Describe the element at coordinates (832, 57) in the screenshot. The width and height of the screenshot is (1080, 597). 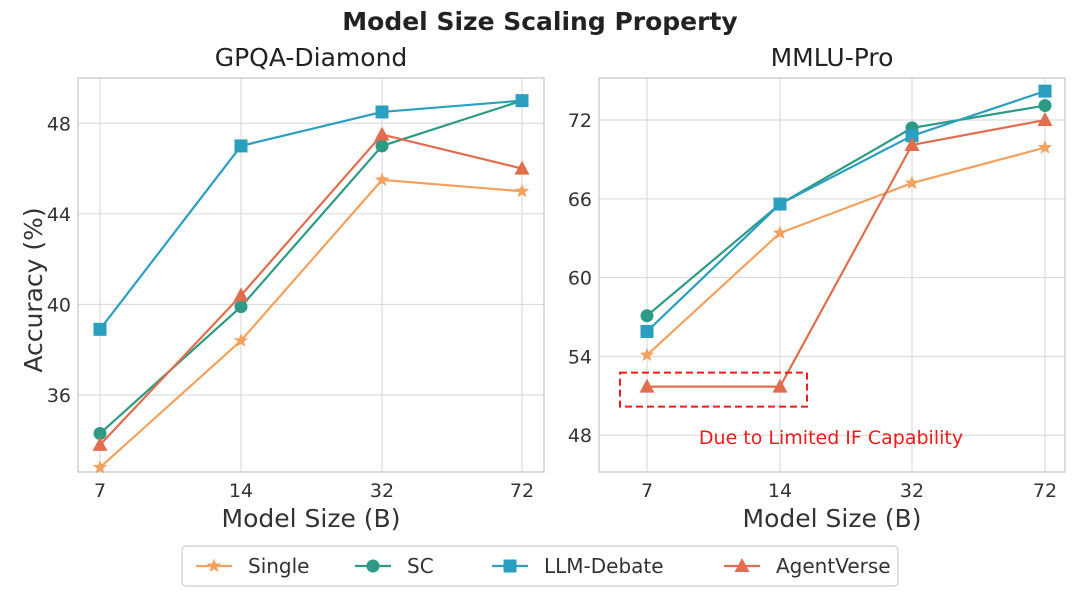
I see `subplot-title-mmlu: MMLU-Pro` at that location.